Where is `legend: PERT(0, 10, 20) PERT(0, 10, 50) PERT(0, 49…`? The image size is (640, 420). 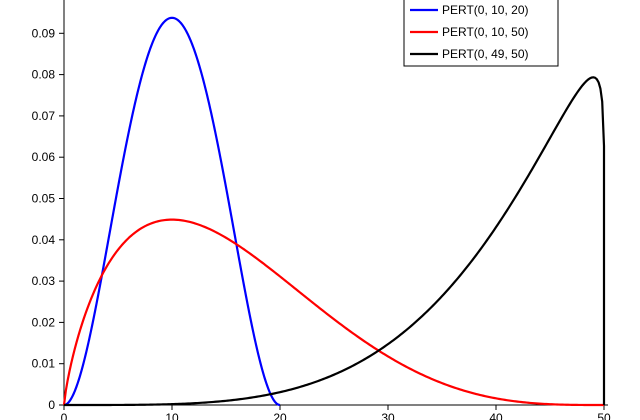 legend: PERT(0, 10, 20) PERT(0, 10, 50) PERT(0, 49… is located at coordinates (481, 33).